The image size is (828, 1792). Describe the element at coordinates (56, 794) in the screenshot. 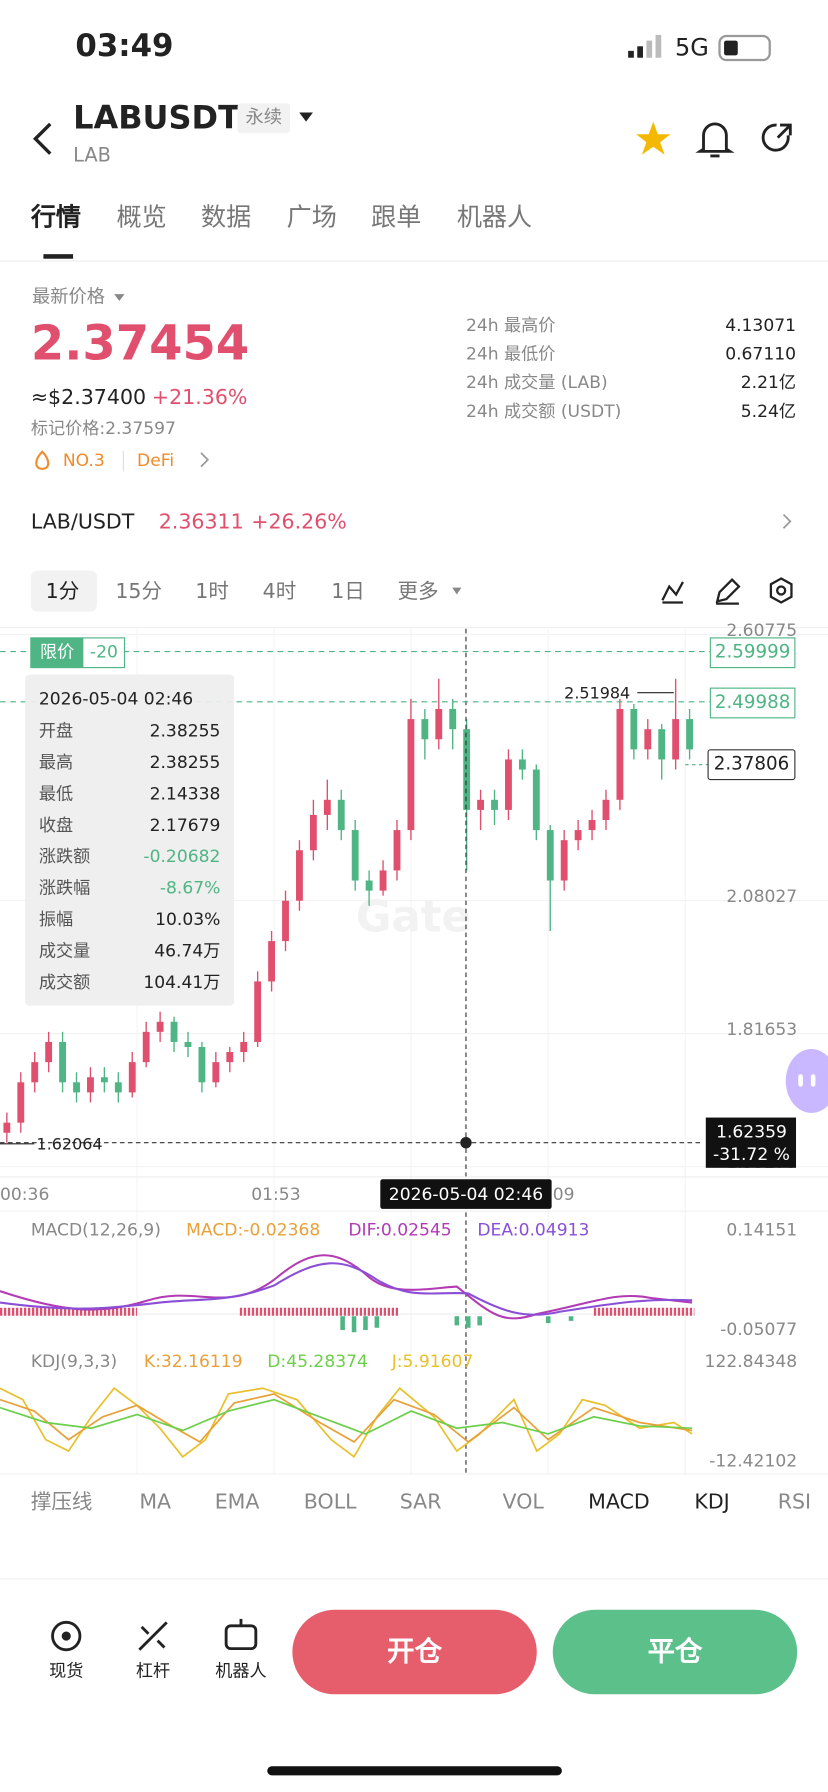

I see `tooltip-label: 最低` at that location.